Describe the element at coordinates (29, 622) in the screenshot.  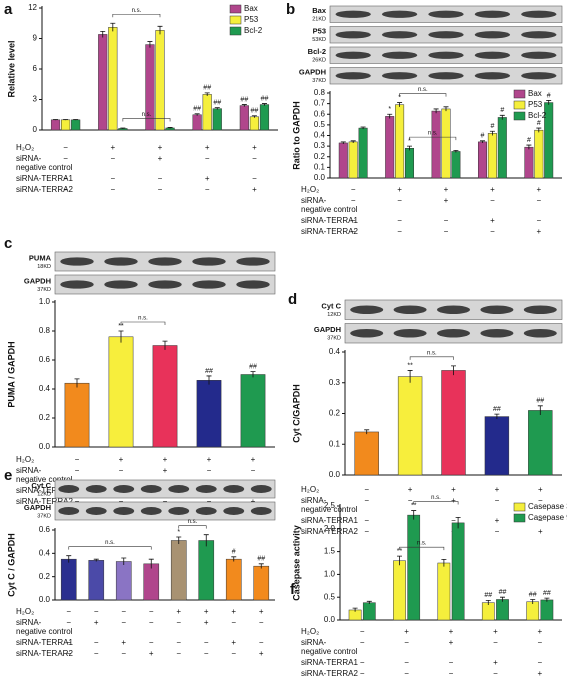
I see `condition-label: siRNA-` at that location.